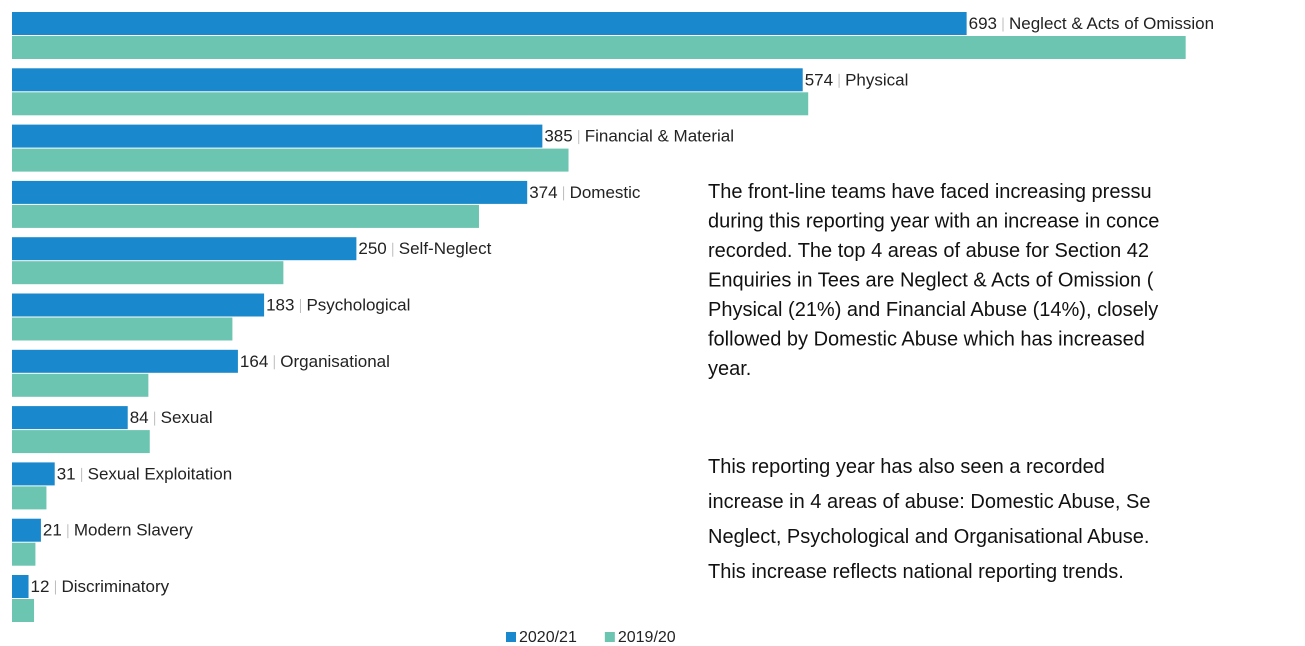  What do you see at coordinates (605, 192) in the screenshot?
I see `category-label: Domestic` at bounding box center [605, 192].